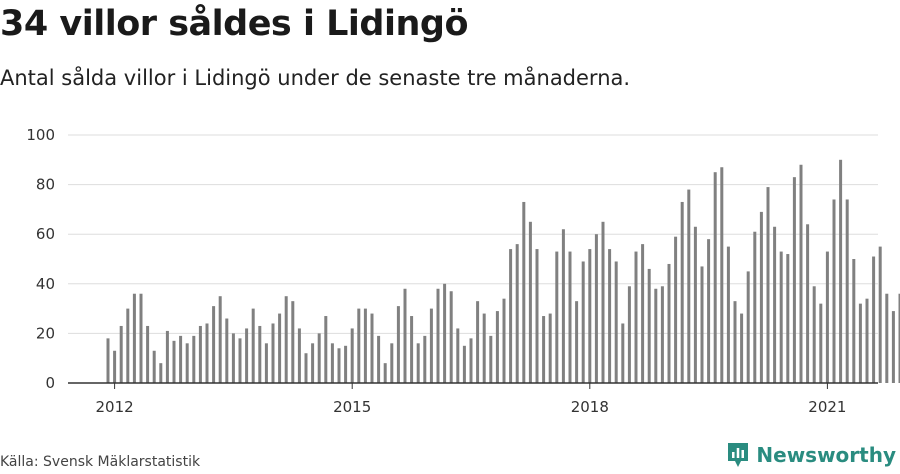  Describe the element at coordinates (45, 234) in the screenshot. I see `y-tick-label: 60` at that location.